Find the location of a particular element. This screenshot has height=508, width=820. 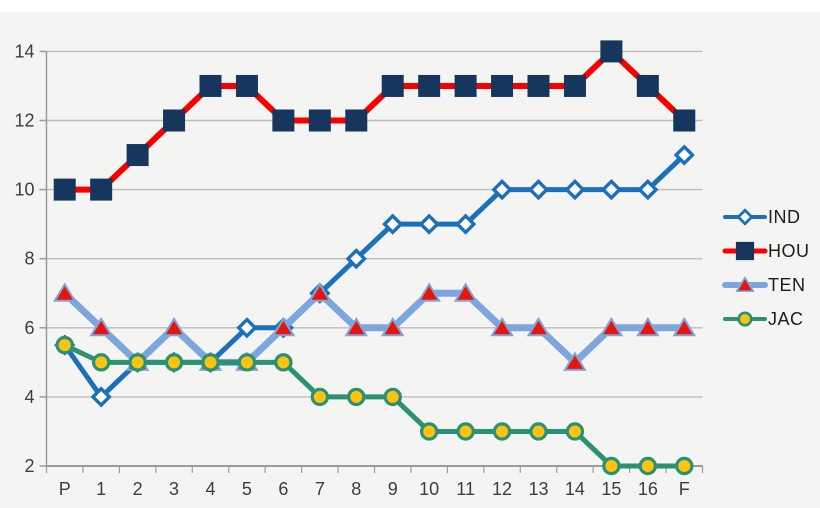

x-axis-tick-label: 6 is located at coordinates (283, 489).